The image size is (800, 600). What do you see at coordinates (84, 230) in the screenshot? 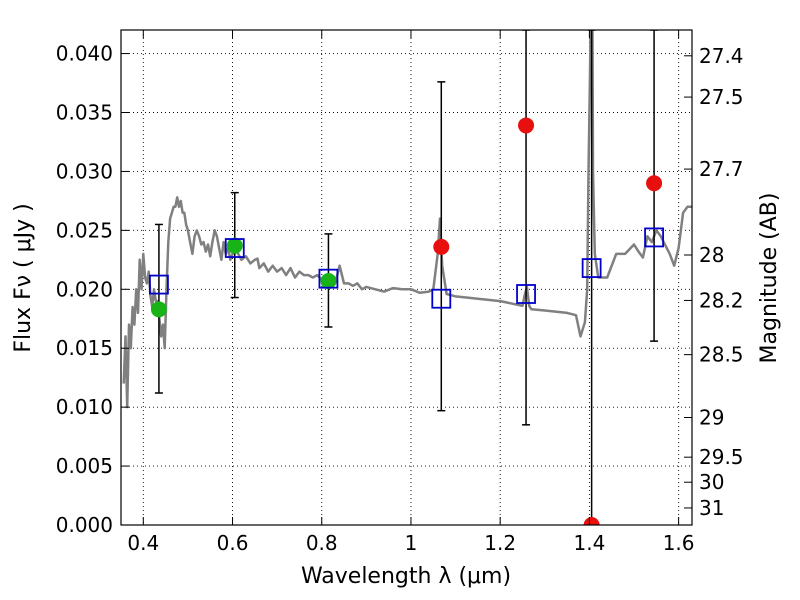
I see `y-tick-label: 0.025` at bounding box center [84, 230].